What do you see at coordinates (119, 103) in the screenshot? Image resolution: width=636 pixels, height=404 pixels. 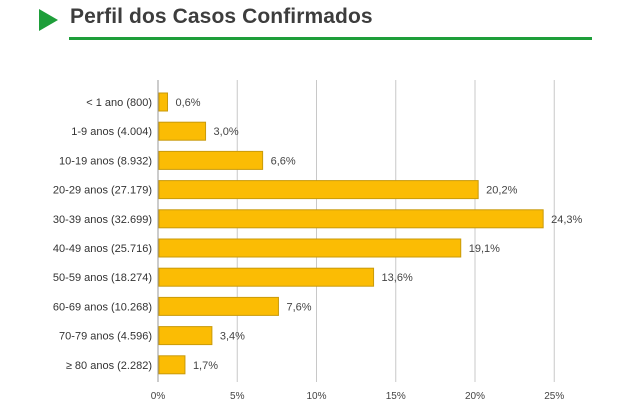 I see `category-label: < 1 ano (800)` at bounding box center [119, 103].